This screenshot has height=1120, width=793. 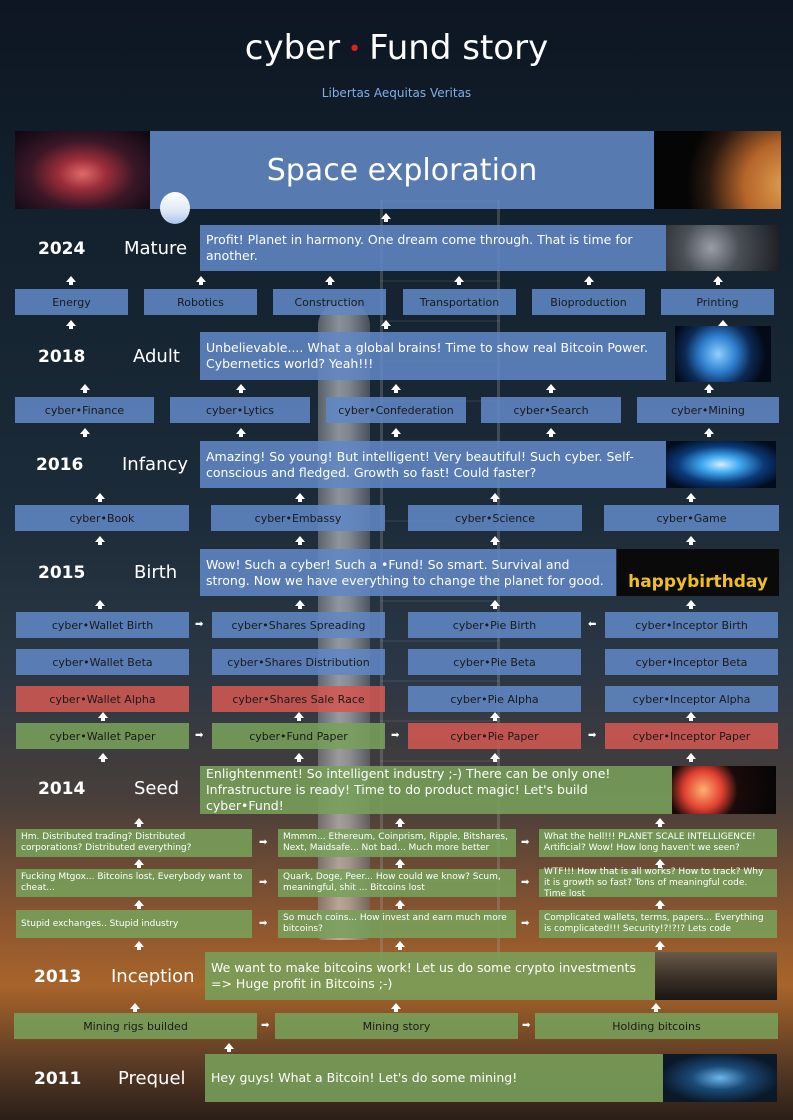 What do you see at coordinates (175, 208) in the screenshot?
I see `moon-image` at bounding box center [175, 208].